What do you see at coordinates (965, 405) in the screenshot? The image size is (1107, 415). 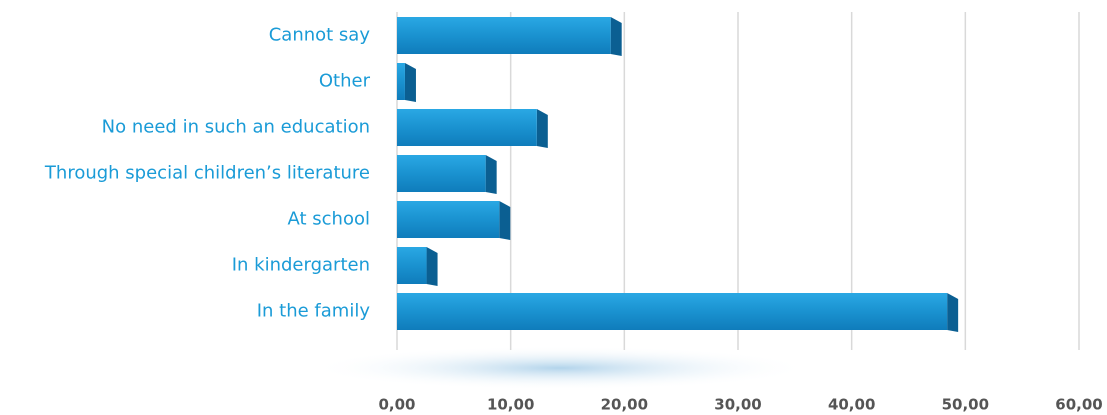 I see `x-tick-label: 50,00` at bounding box center [965, 405].